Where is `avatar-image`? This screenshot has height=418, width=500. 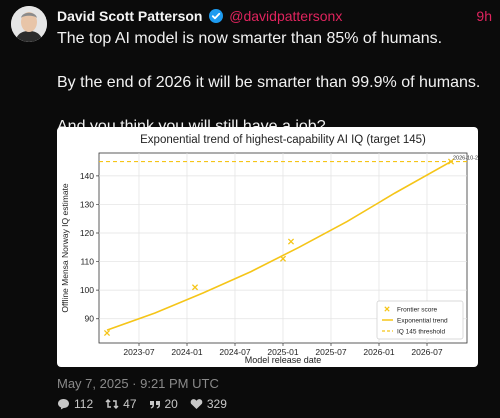
avatar-image is located at coordinates (29, 24).